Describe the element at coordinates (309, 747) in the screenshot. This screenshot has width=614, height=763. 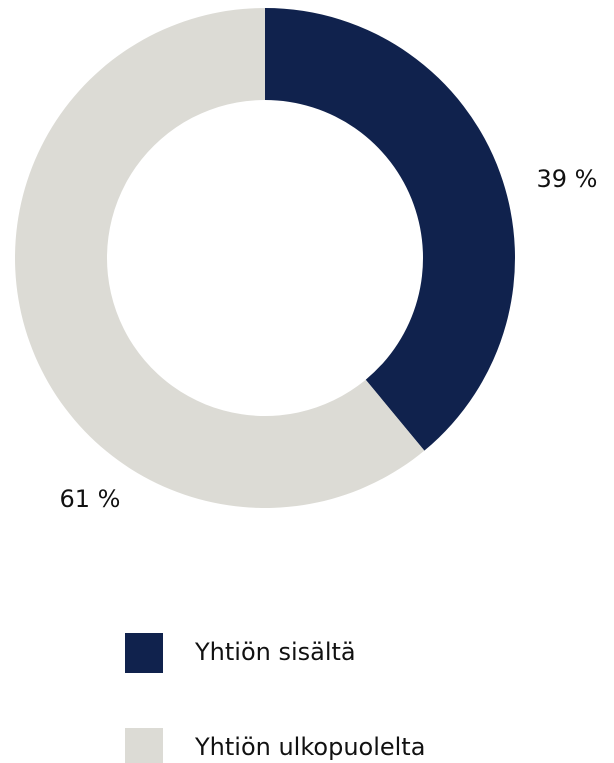
I see `legend-label: Yhtiön ulkopuolelta` at that location.